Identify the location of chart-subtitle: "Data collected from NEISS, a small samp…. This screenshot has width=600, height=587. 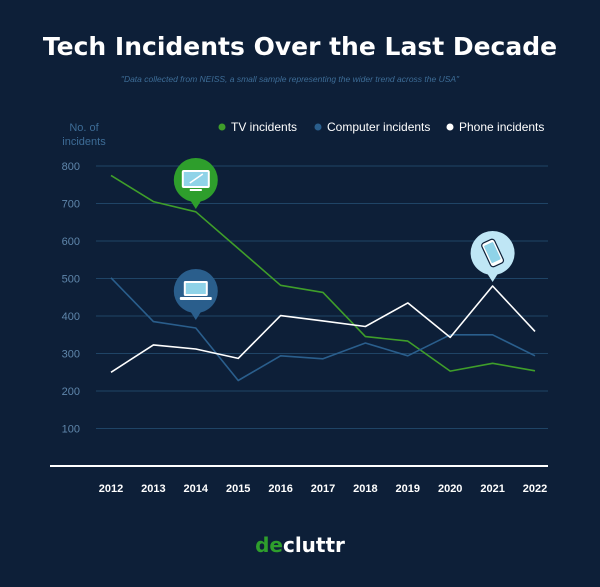
(290, 79).